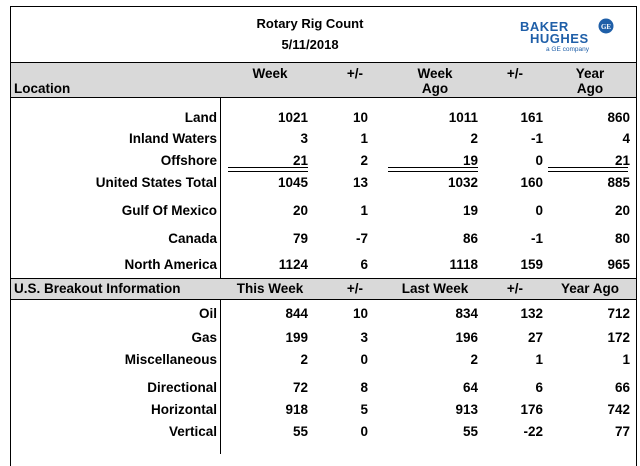  I want to click on cell-week: 918, so click(296, 409).